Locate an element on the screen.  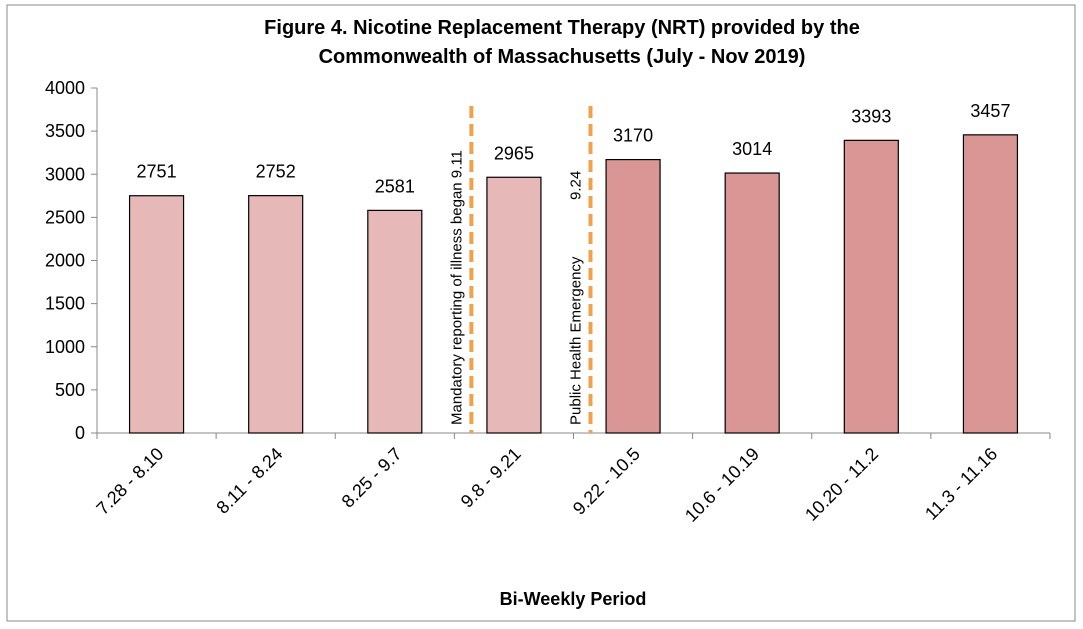
annotation-date: 9.24 is located at coordinates (576, 185).